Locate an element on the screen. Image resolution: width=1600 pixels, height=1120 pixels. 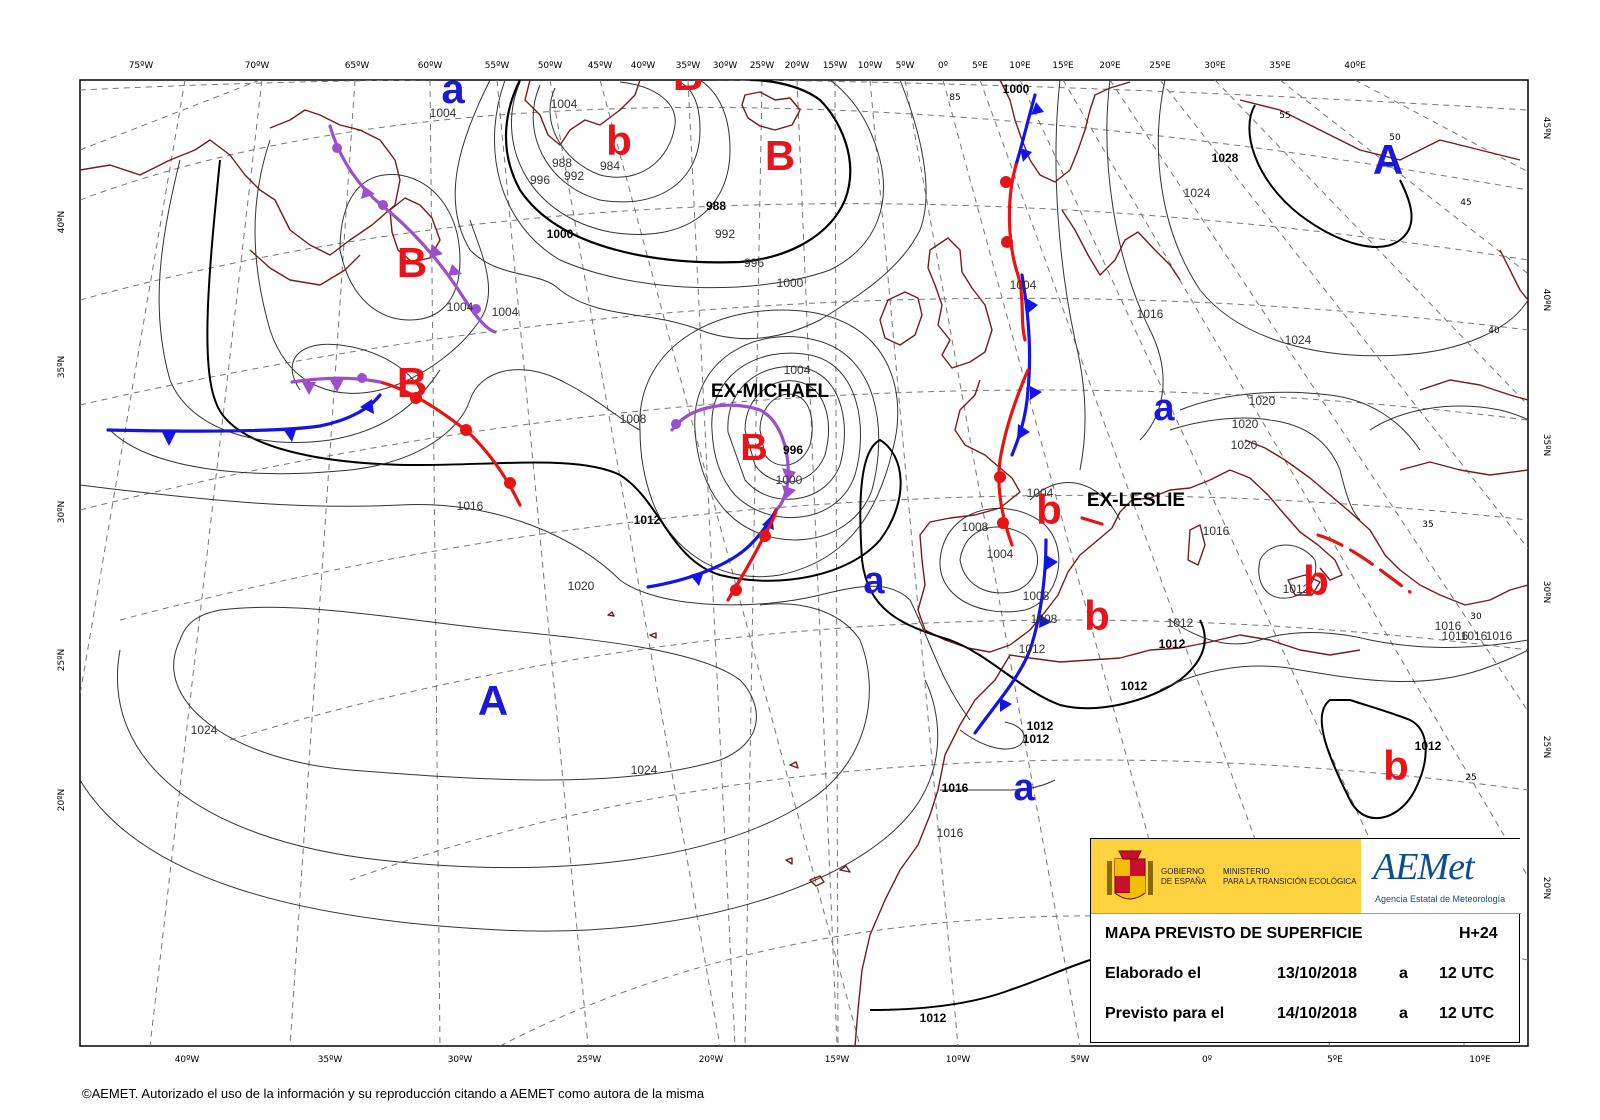
isobar-value: 988 is located at coordinates (562, 163).